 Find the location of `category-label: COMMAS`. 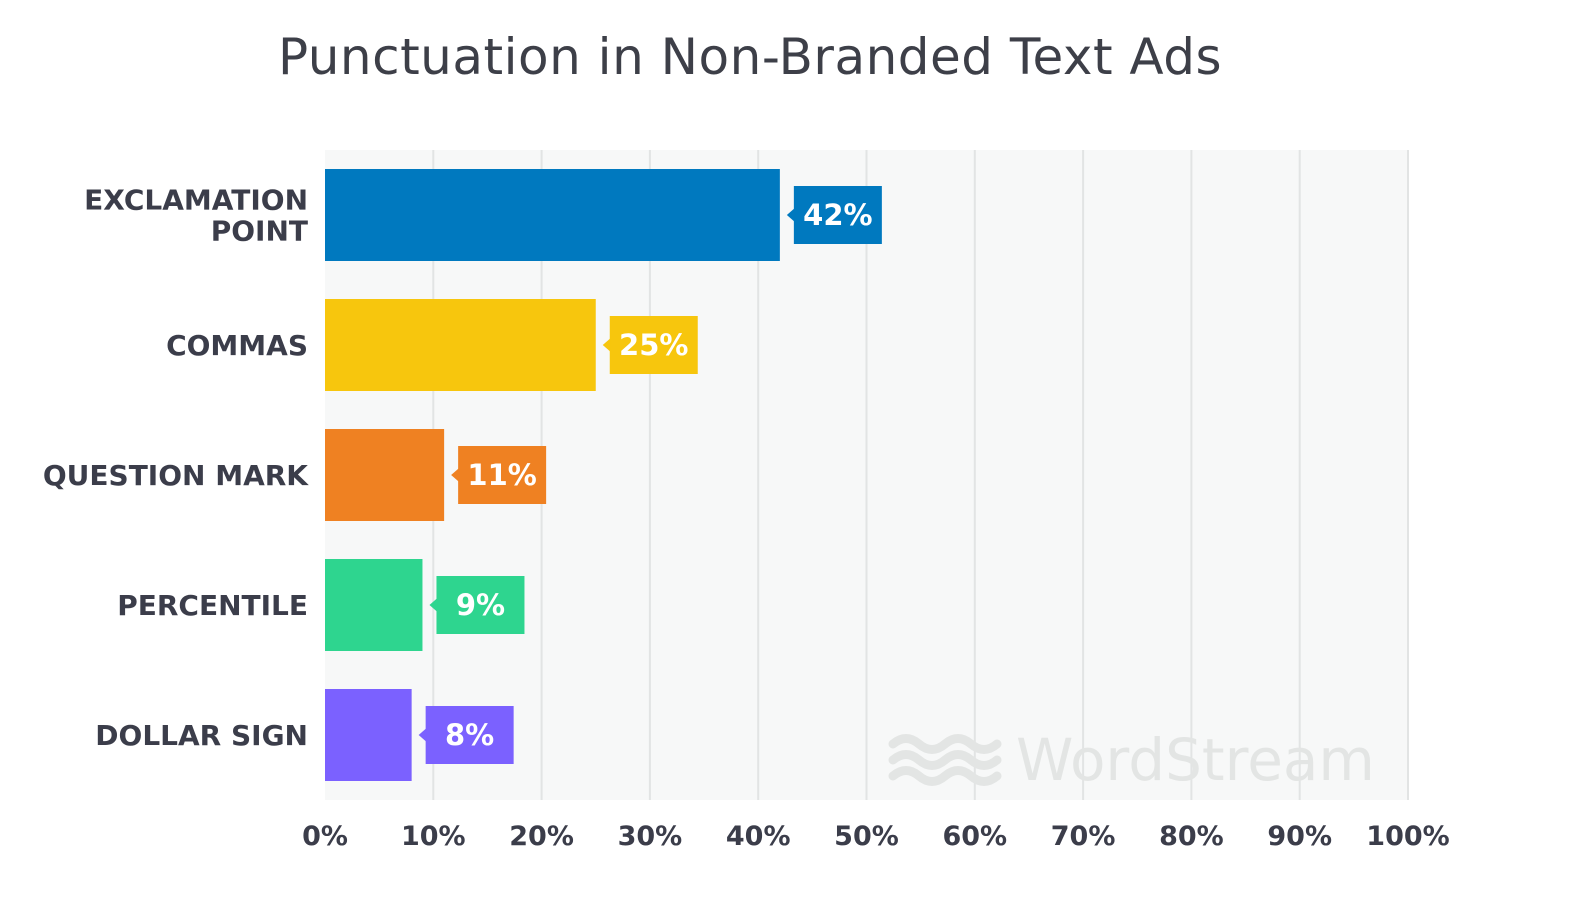

category-label: COMMAS is located at coordinates (237, 345).